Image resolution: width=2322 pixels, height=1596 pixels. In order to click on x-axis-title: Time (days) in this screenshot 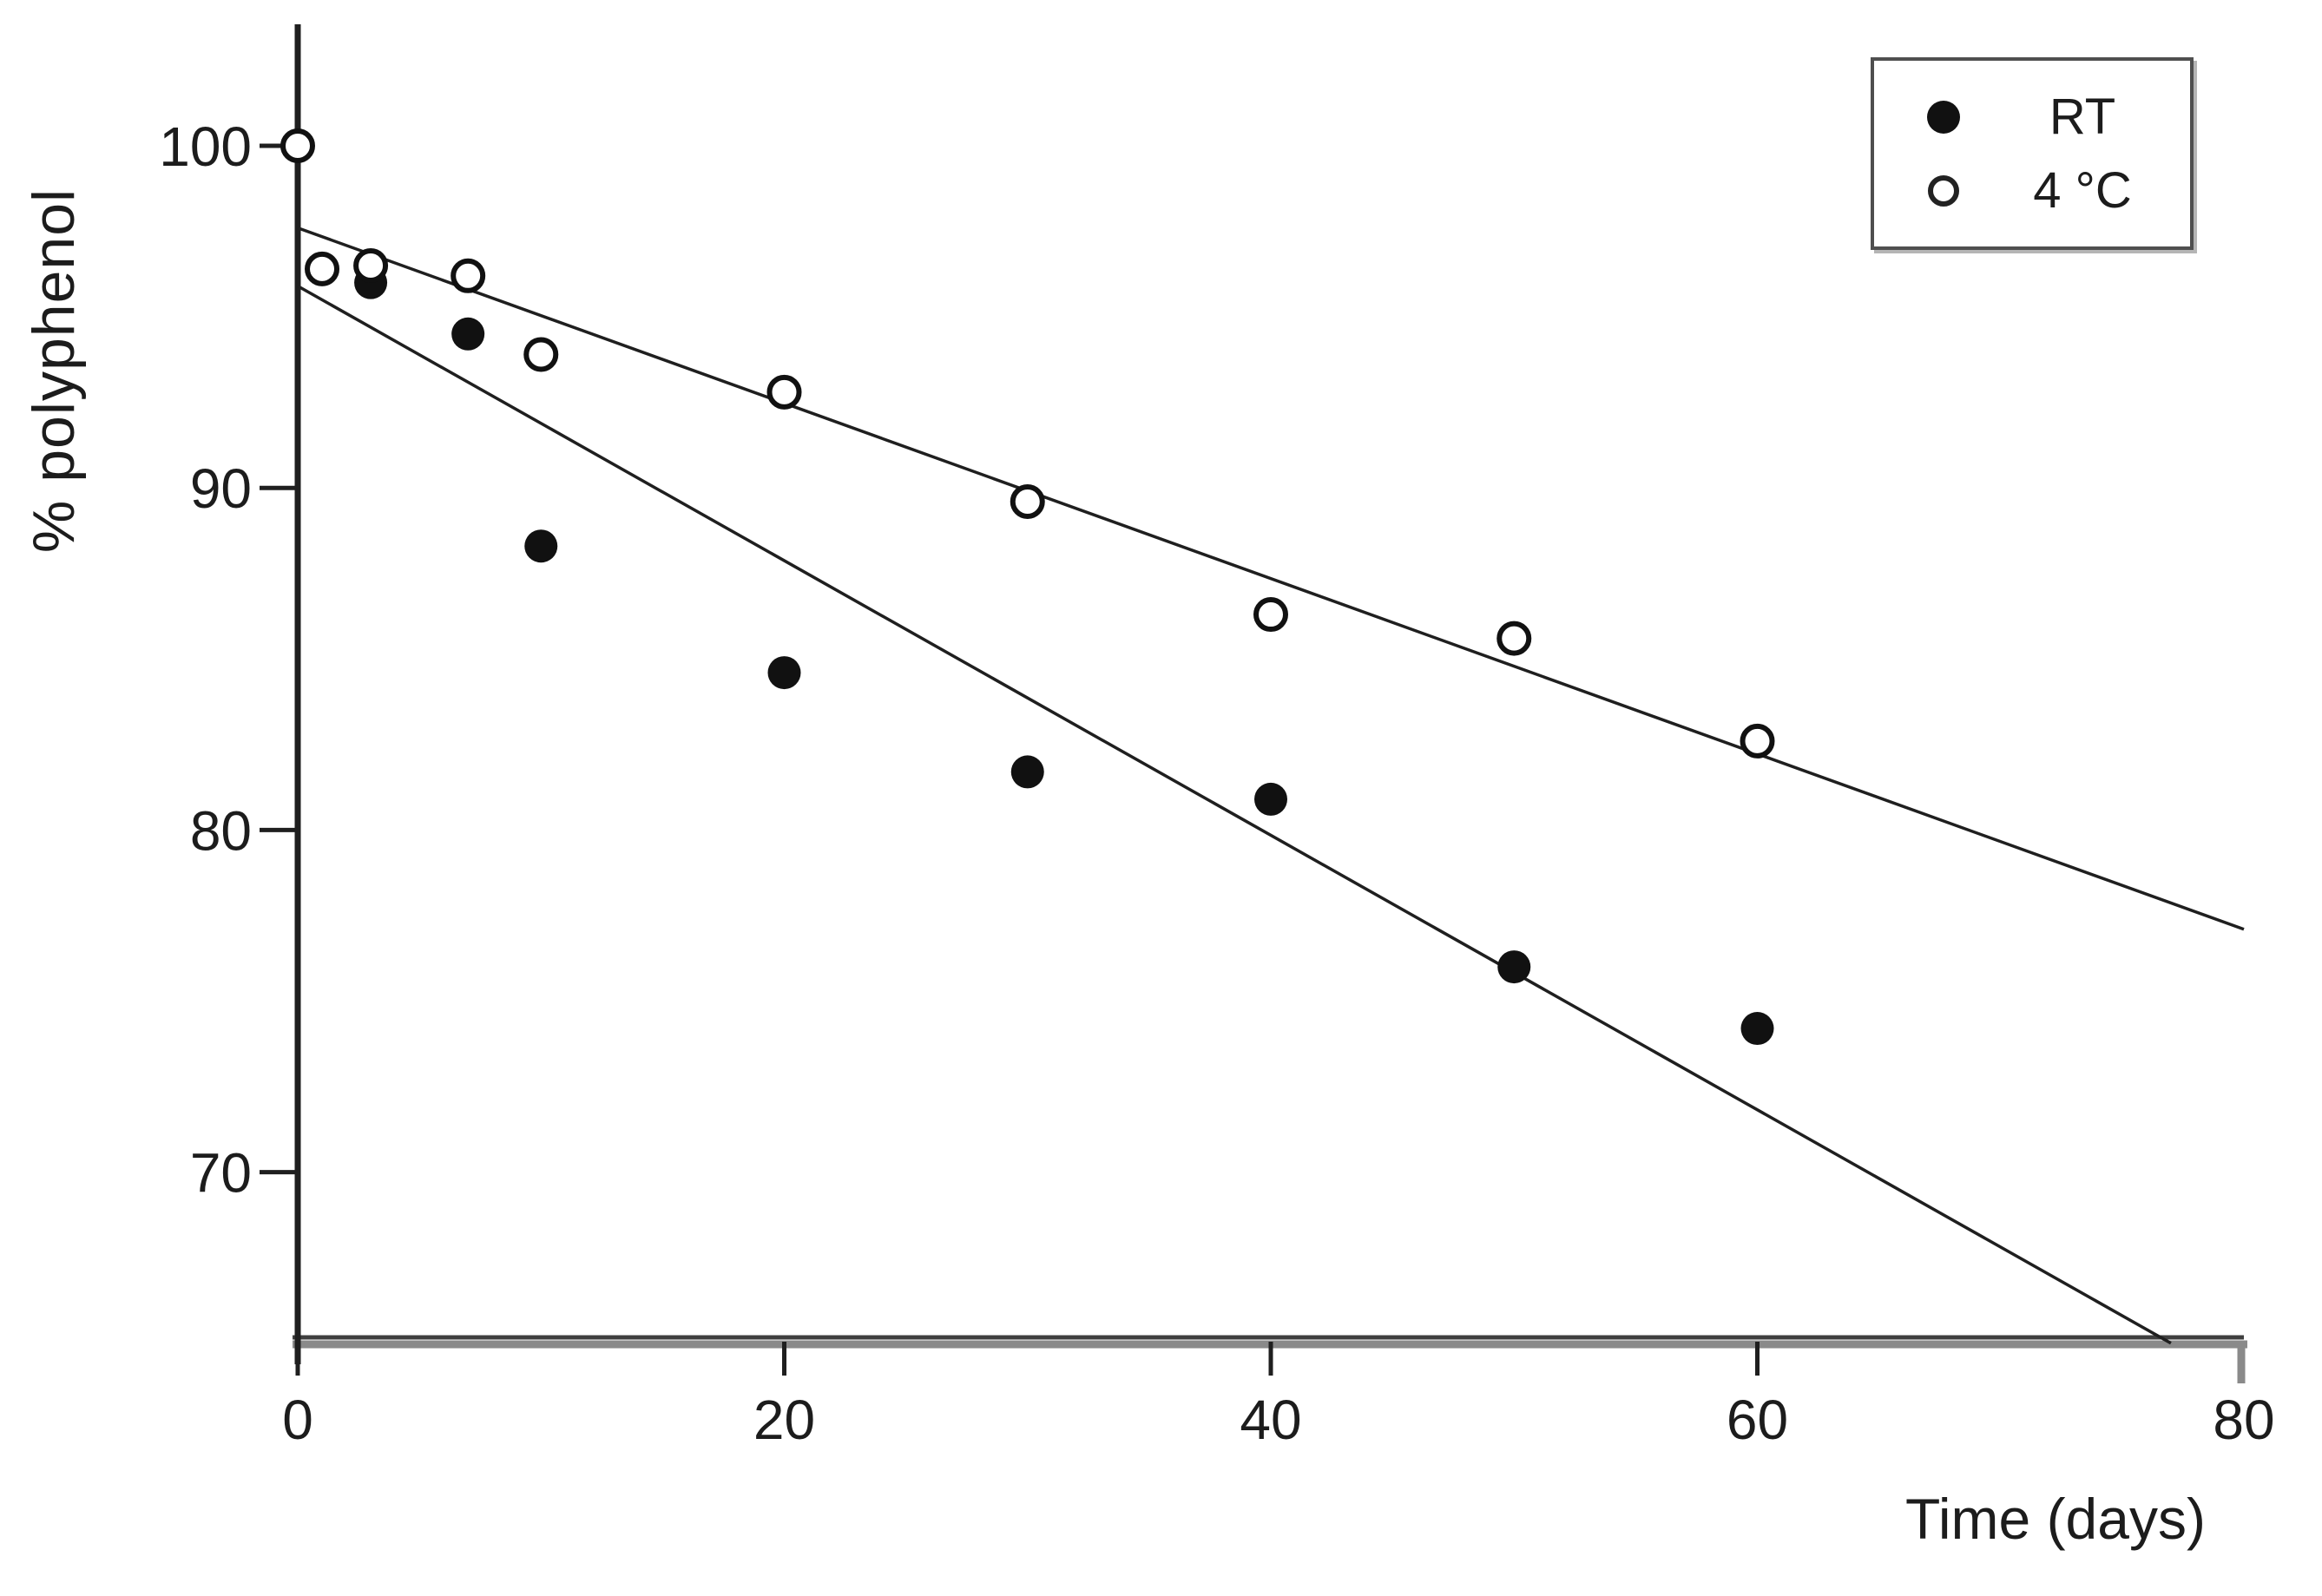, I will do `click(2055, 1519)`.